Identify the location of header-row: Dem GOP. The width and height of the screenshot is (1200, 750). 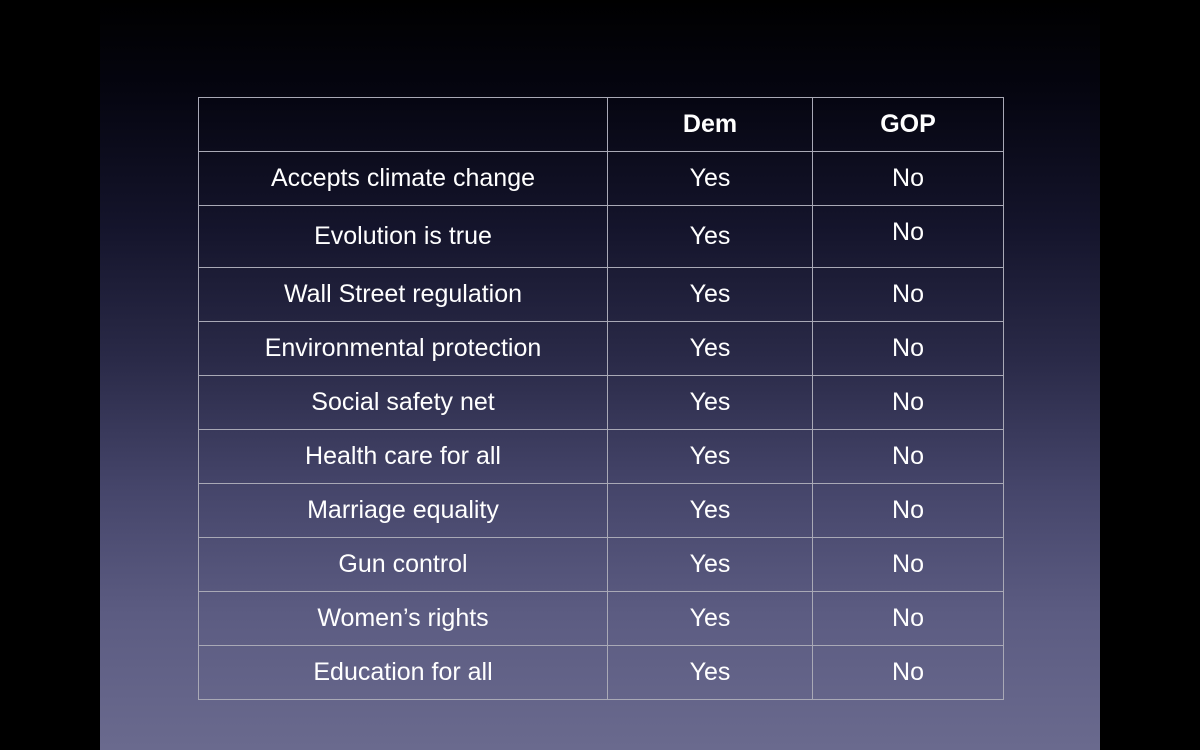
(601, 124).